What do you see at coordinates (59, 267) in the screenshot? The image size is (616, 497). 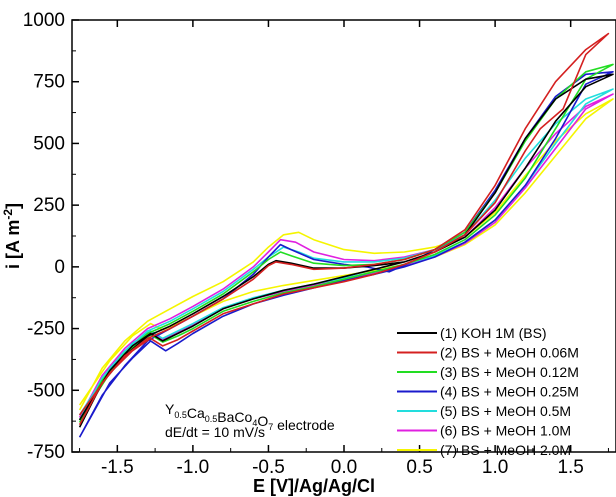 I see `y-tick-label: 0` at bounding box center [59, 267].